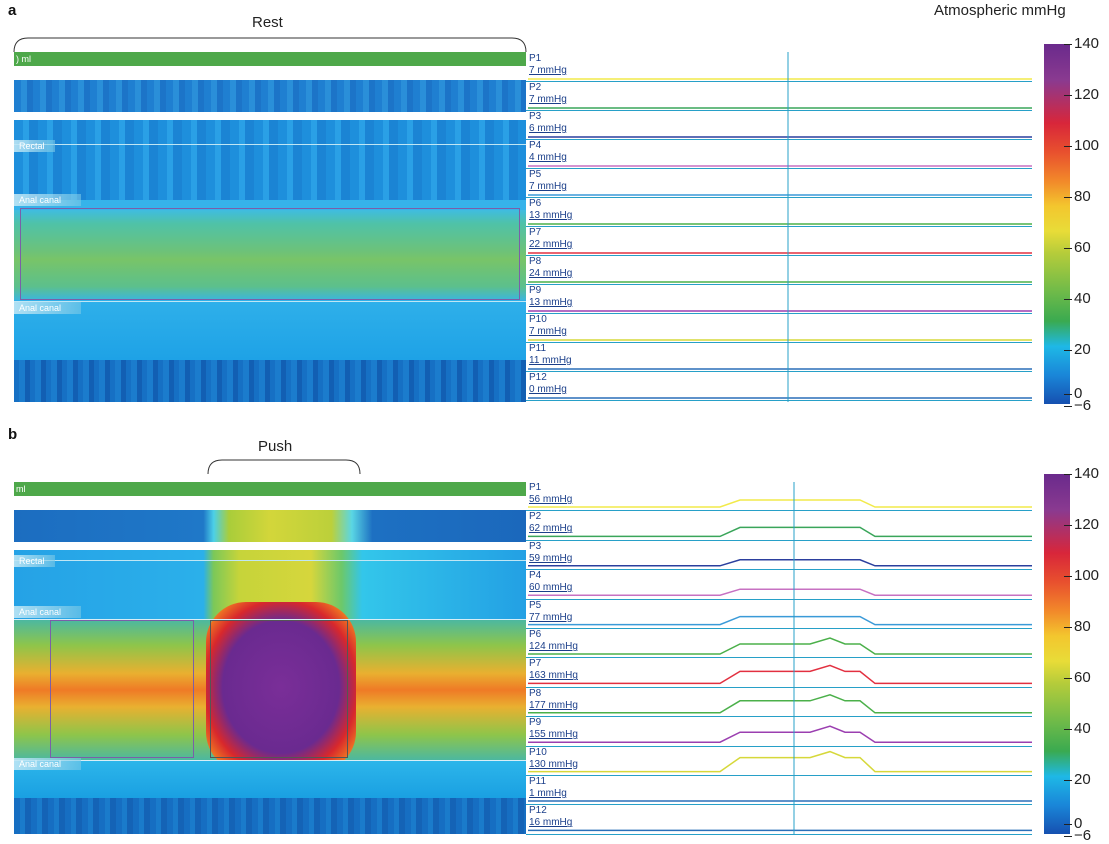  What do you see at coordinates (1057, 654) in the screenshot?
I see `panel-b-colorbar` at bounding box center [1057, 654].